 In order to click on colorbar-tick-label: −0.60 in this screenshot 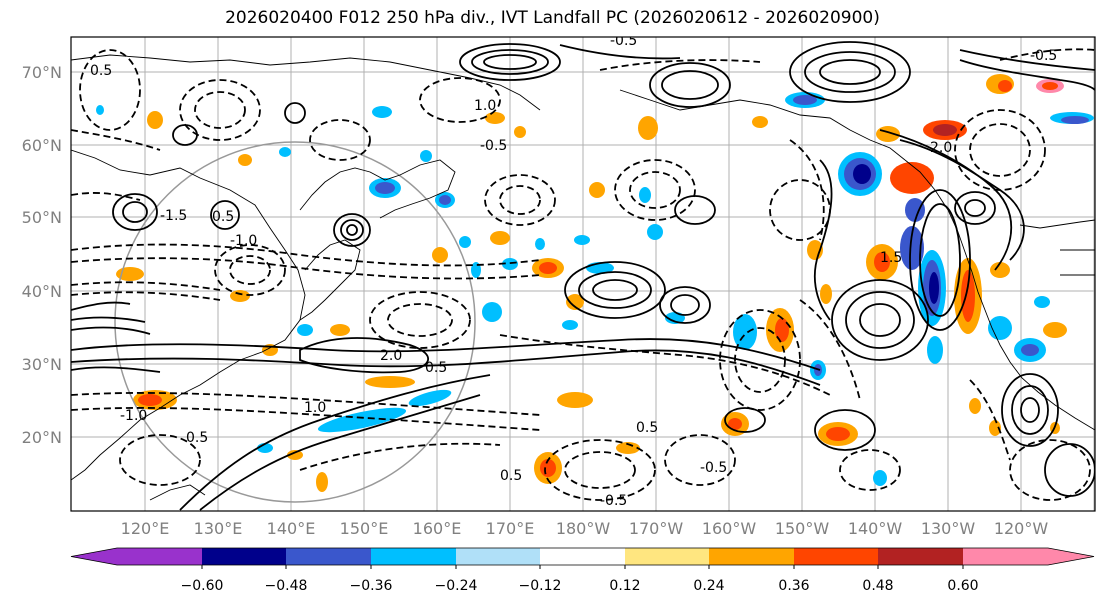, I will do `click(202, 586)`.